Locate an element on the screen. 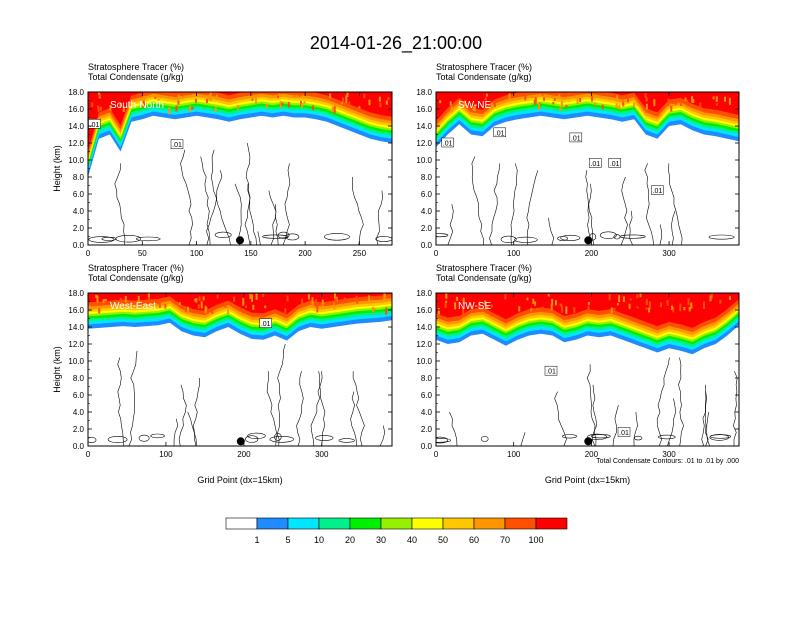 The image size is (792, 617). y-tick-label: 2.0 is located at coordinates (79, 228).